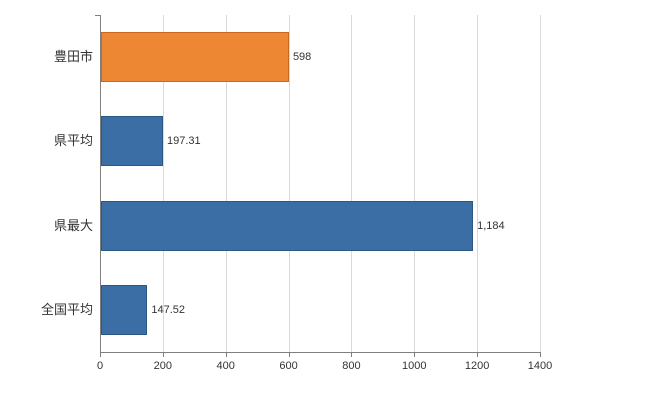  Describe the element at coordinates (132, 141) in the screenshot. I see `bar-県平均` at that location.